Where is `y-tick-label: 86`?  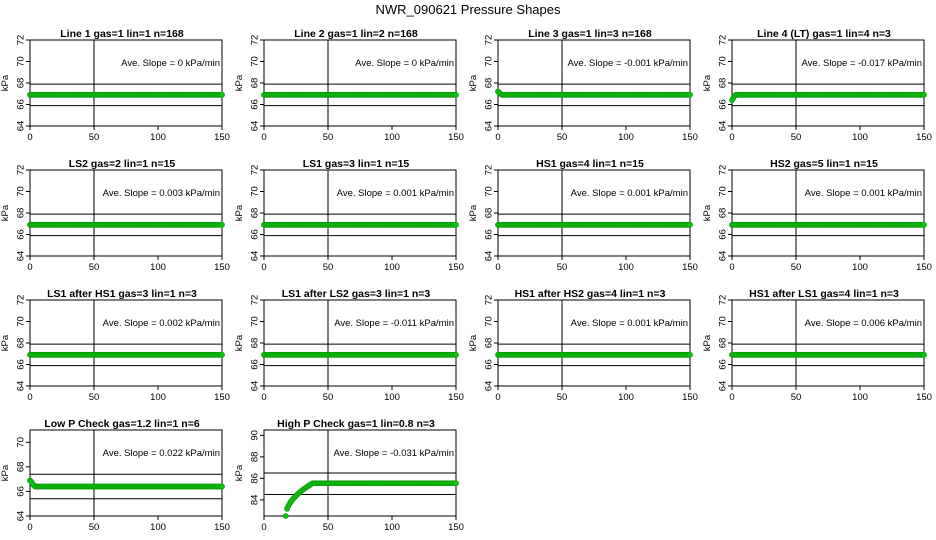 y-tick-label: 86 is located at coordinates (254, 478).